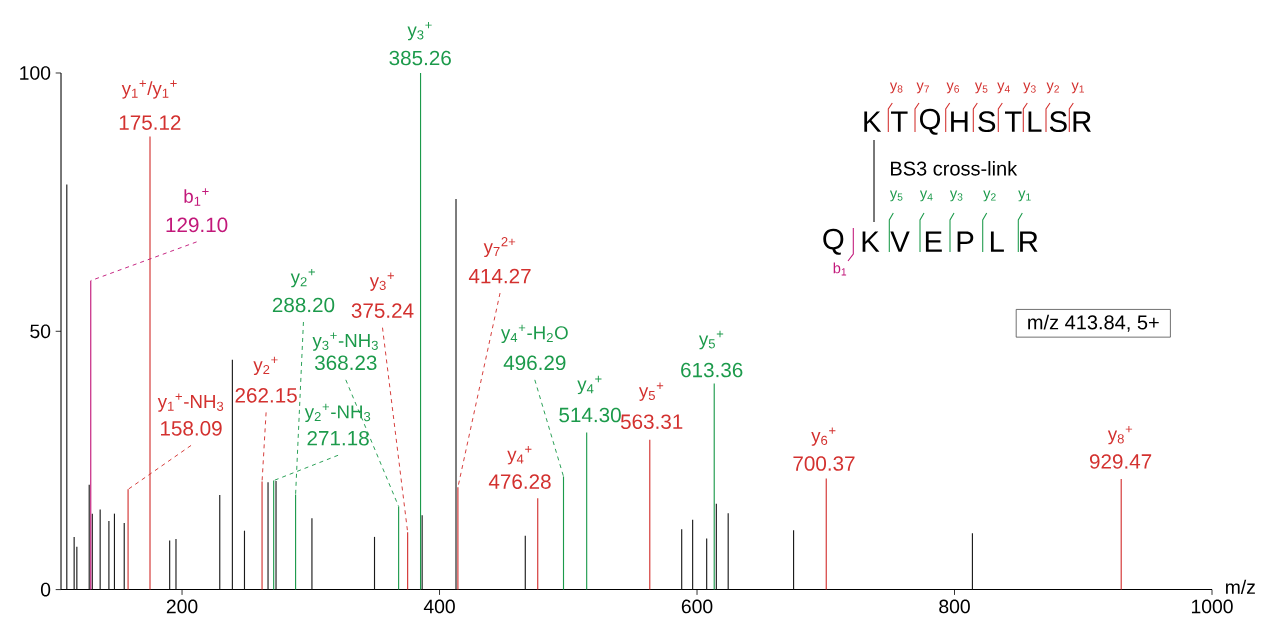 The height and width of the screenshot is (627, 1270). I want to click on annotation: 613.36, so click(712, 370).